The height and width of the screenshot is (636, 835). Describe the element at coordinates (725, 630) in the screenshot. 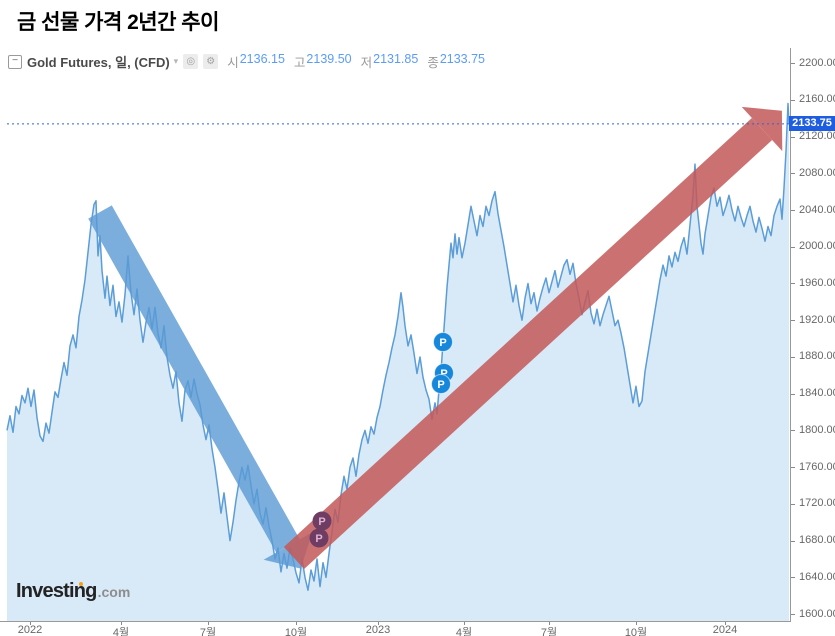

I see `x-tick-label: 2024` at that location.